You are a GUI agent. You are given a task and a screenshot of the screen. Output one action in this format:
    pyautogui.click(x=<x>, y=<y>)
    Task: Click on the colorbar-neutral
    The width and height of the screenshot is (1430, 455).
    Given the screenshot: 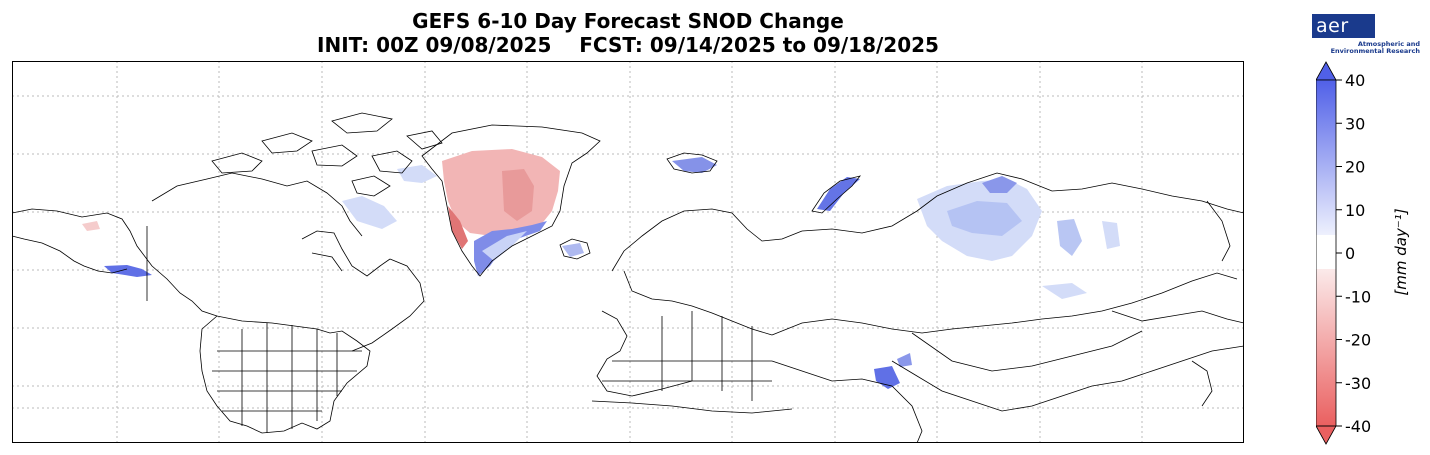 What is the action you would take?
    pyautogui.click(x=1326, y=252)
    